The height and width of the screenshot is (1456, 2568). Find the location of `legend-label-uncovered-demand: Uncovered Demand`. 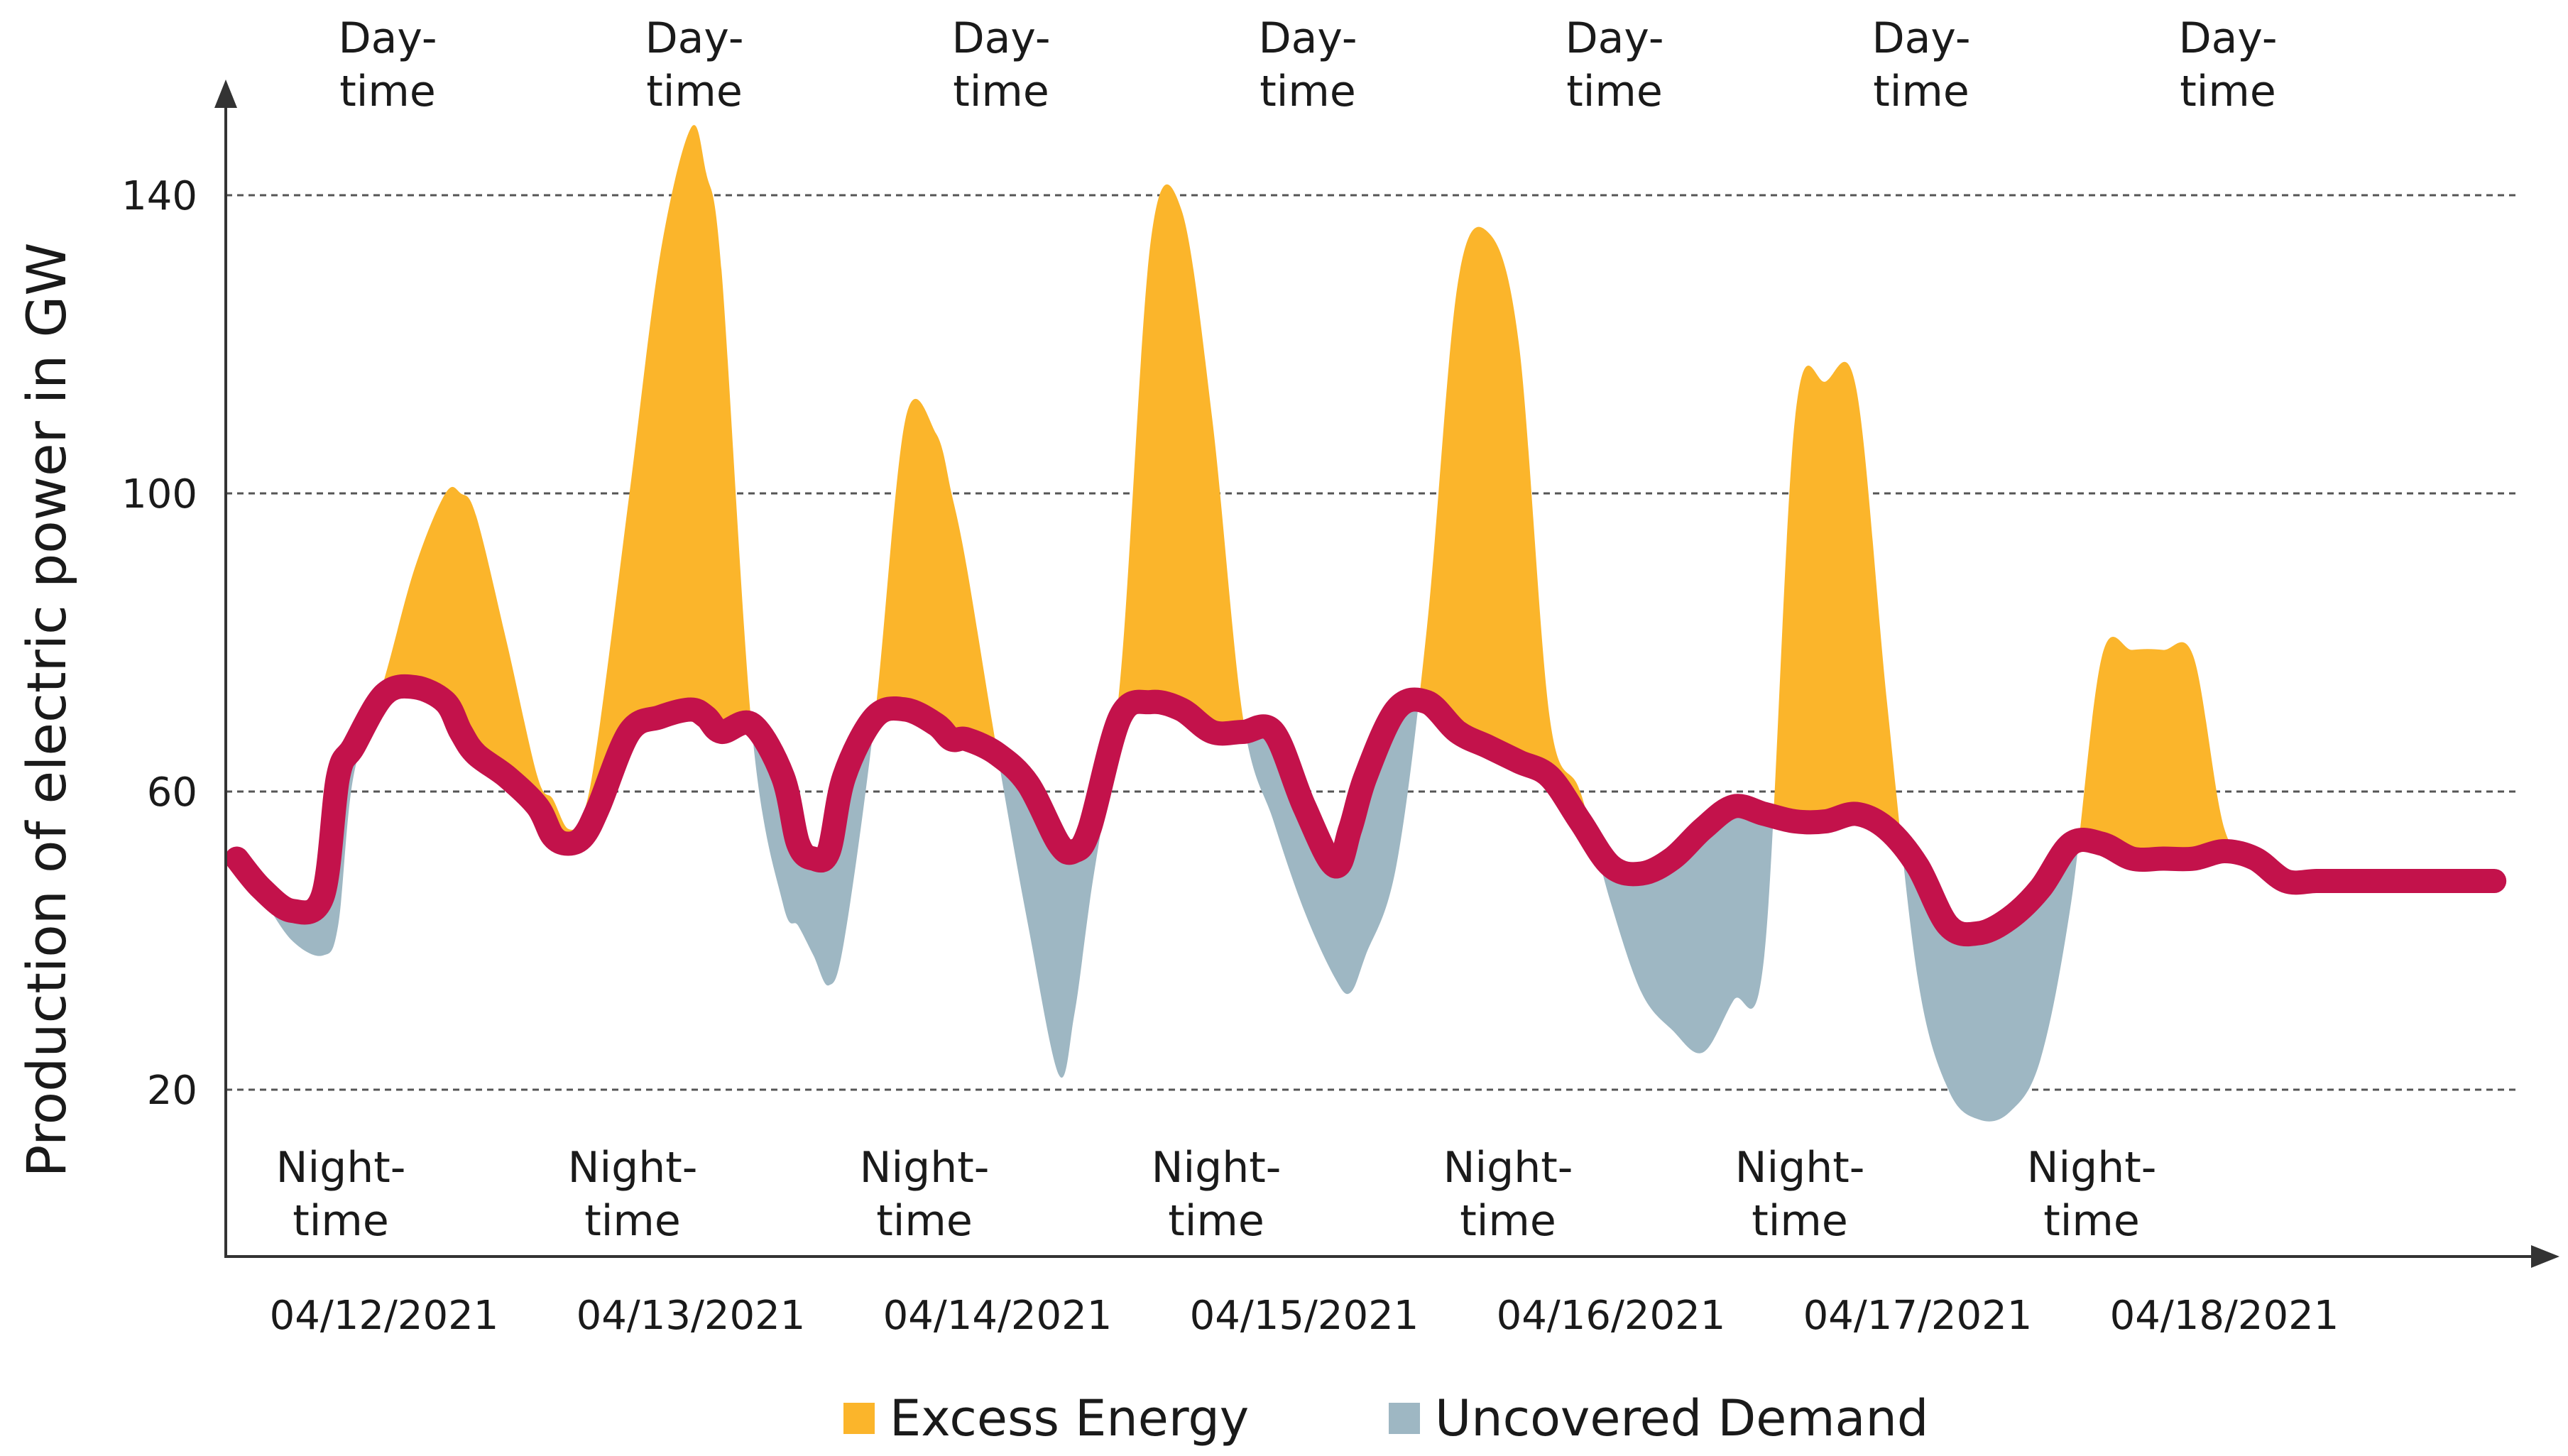

legend-label-uncovered-demand: Uncovered Demand is located at coordinates (1681, 1418).